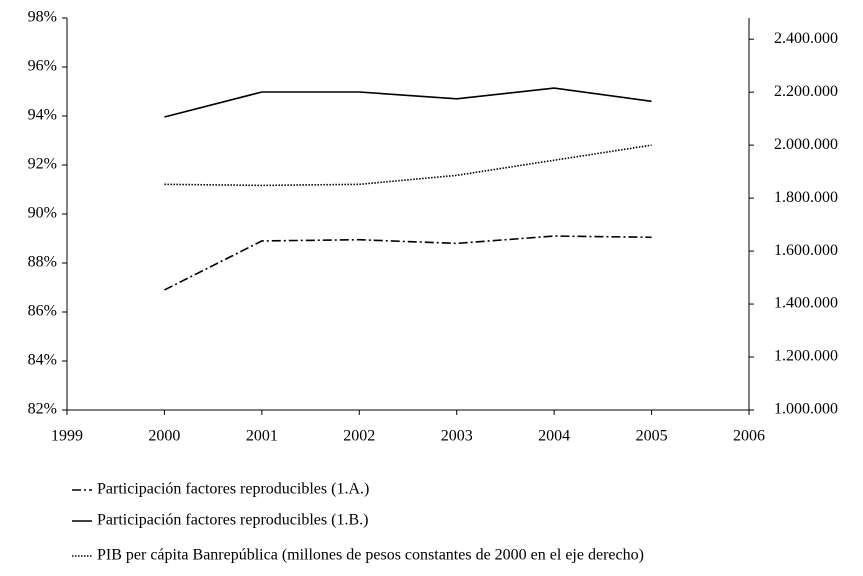 This screenshot has width=863, height=576. Describe the element at coordinates (554, 436) in the screenshot. I see `x-tick-label: 2004` at that location.